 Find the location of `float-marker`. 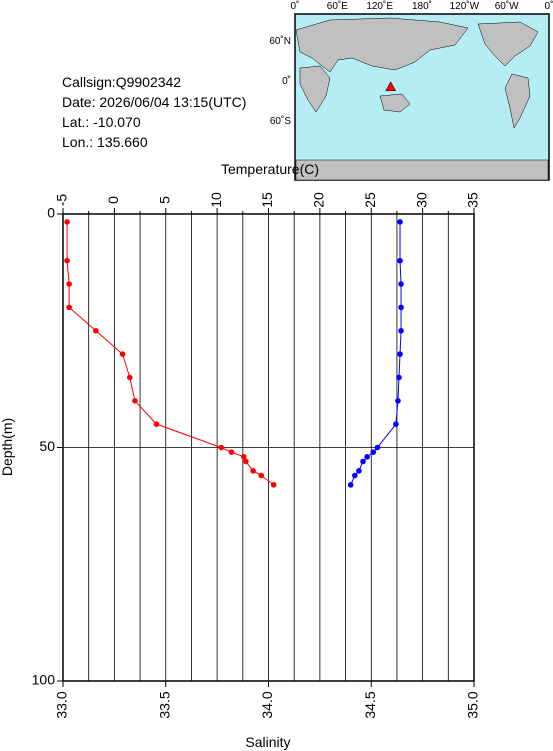

float-marker is located at coordinates (391, 86).